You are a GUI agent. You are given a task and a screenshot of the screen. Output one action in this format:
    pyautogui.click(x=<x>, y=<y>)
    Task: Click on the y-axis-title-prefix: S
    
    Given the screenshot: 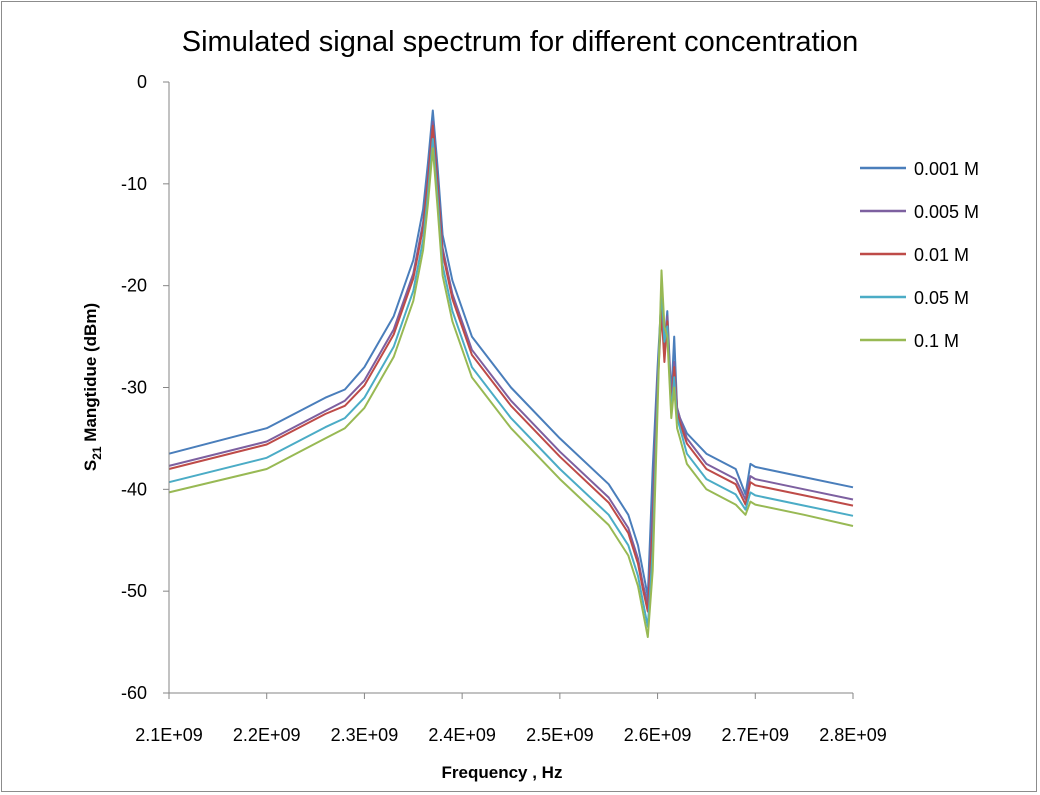 What is the action you would take?
    pyautogui.click(x=90, y=465)
    